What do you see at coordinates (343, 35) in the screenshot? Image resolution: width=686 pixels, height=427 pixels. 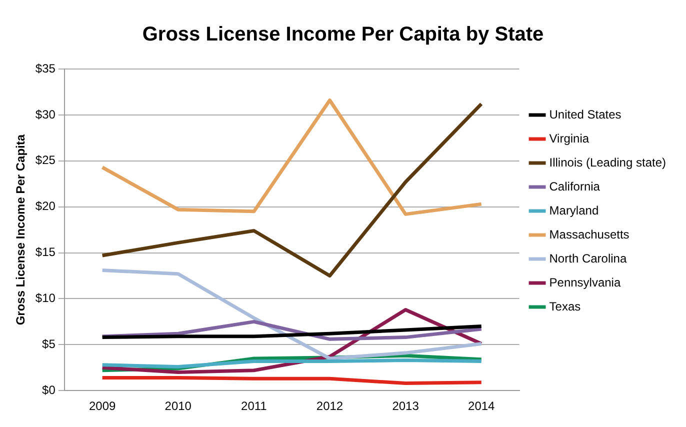 I see `chart-title: Gross License Income Per Capita by State` at bounding box center [343, 35].